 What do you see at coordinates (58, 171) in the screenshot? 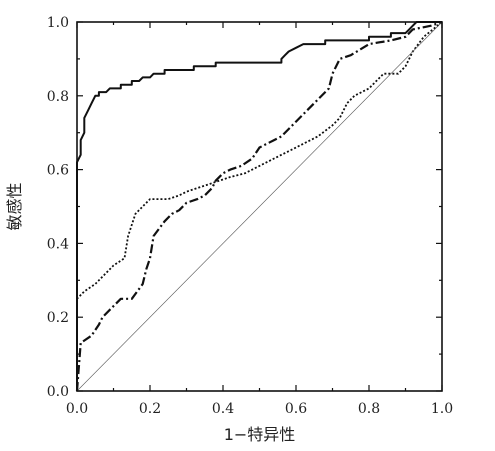
I see `y-tick-label: 0.6` at bounding box center [58, 171].